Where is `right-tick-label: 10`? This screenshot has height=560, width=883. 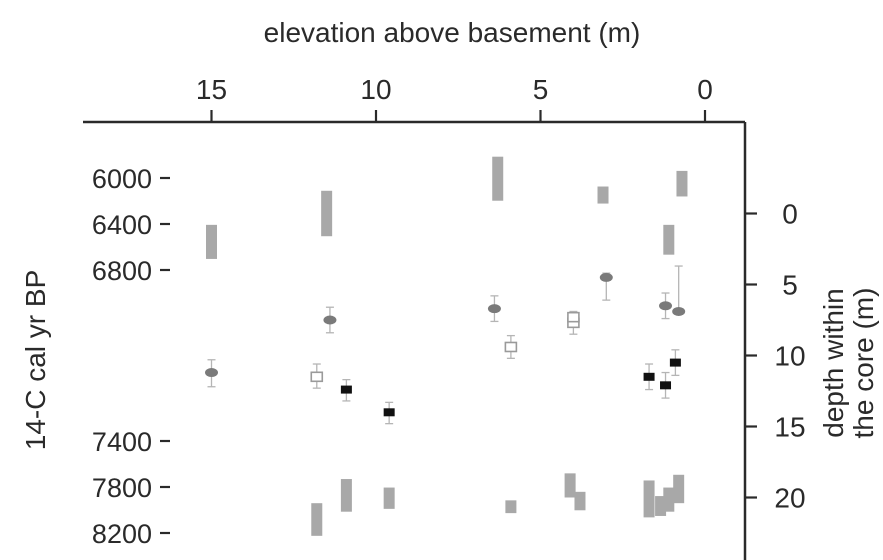 right-tick-label: 10 is located at coordinates (789, 356).